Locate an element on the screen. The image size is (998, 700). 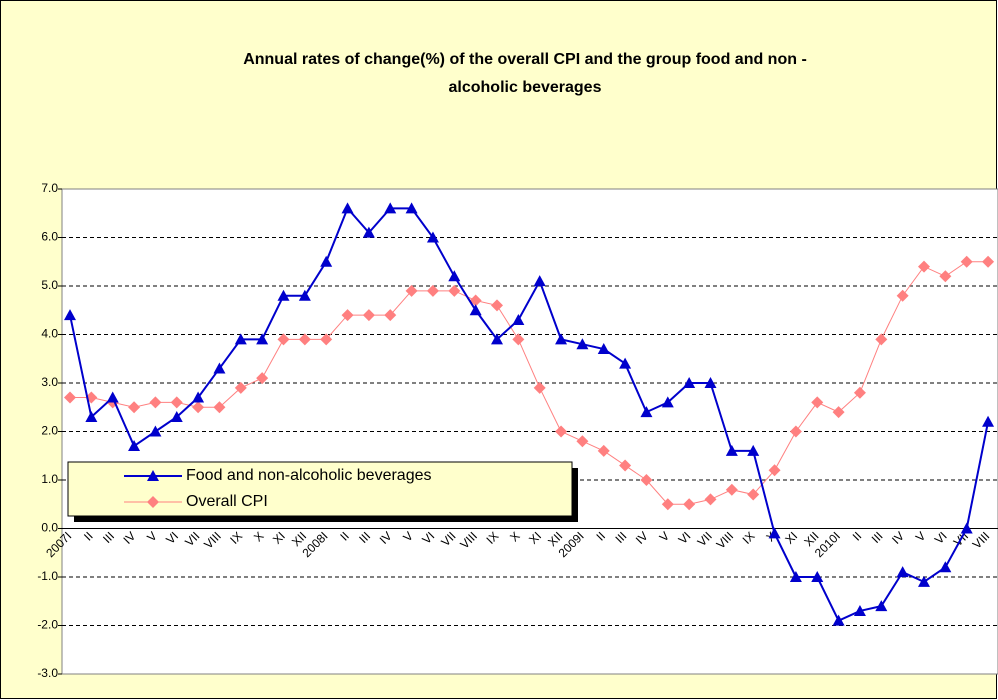
legend-label: Food and non-alcoholic beverages is located at coordinates (309, 475).